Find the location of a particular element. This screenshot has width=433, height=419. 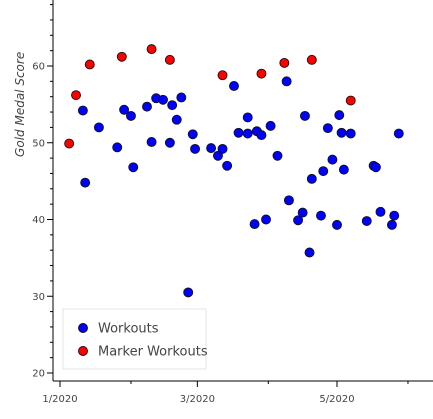

legend-box is located at coordinates (134, 339).